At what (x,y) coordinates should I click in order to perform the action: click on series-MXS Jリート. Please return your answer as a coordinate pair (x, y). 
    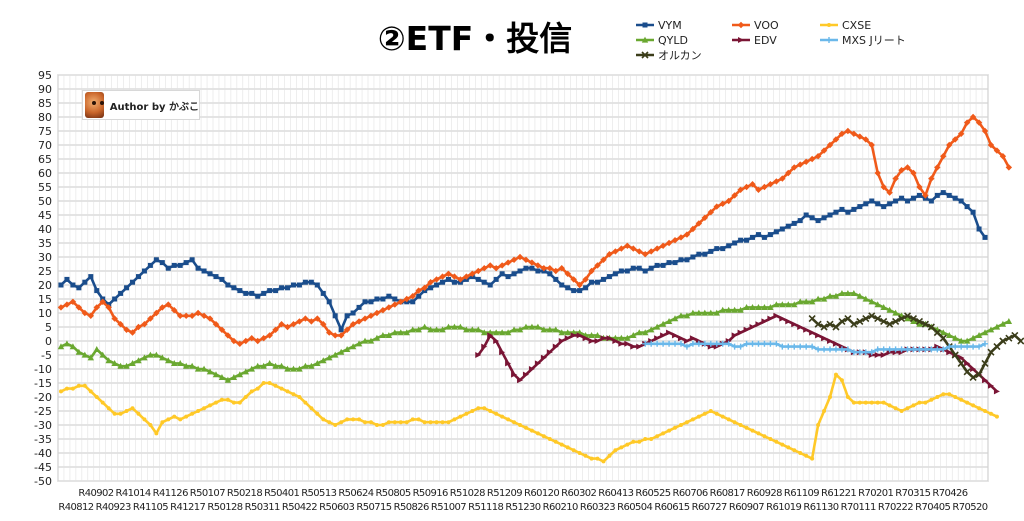
    Looking at the image, I should click on (815, 348).